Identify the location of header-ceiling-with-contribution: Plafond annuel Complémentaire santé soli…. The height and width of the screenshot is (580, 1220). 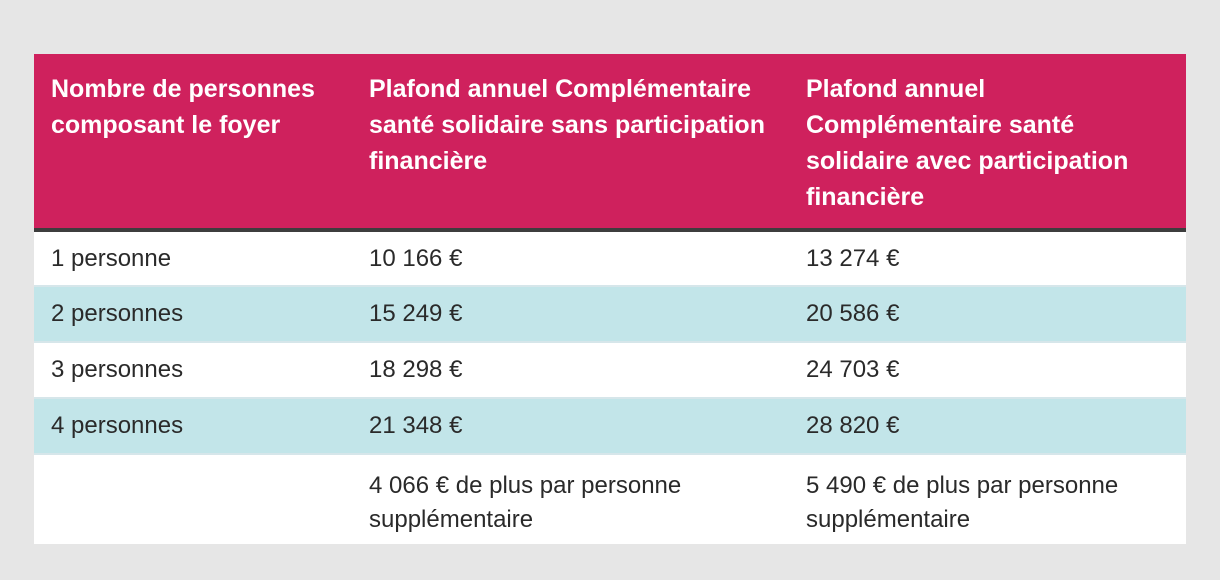
(987, 143).